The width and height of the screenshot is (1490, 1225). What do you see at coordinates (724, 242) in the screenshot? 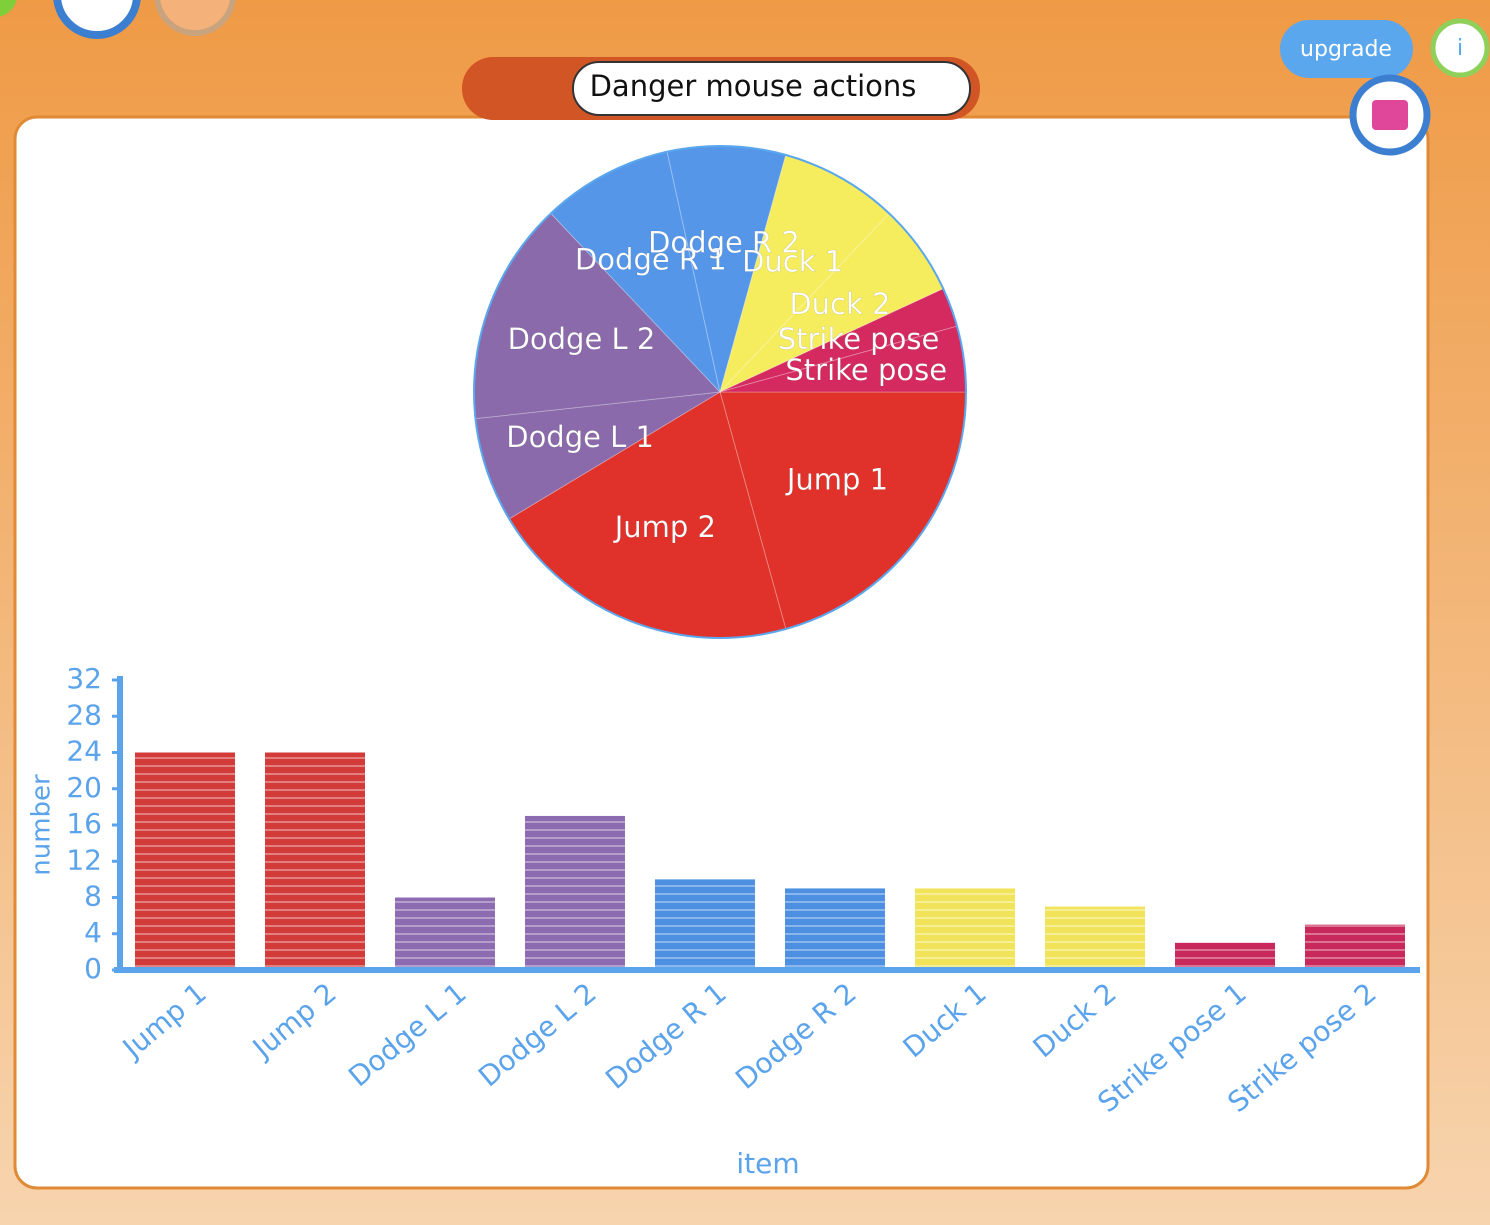
I see `pie-label: Dodge R 2` at bounding box center [724, 242].